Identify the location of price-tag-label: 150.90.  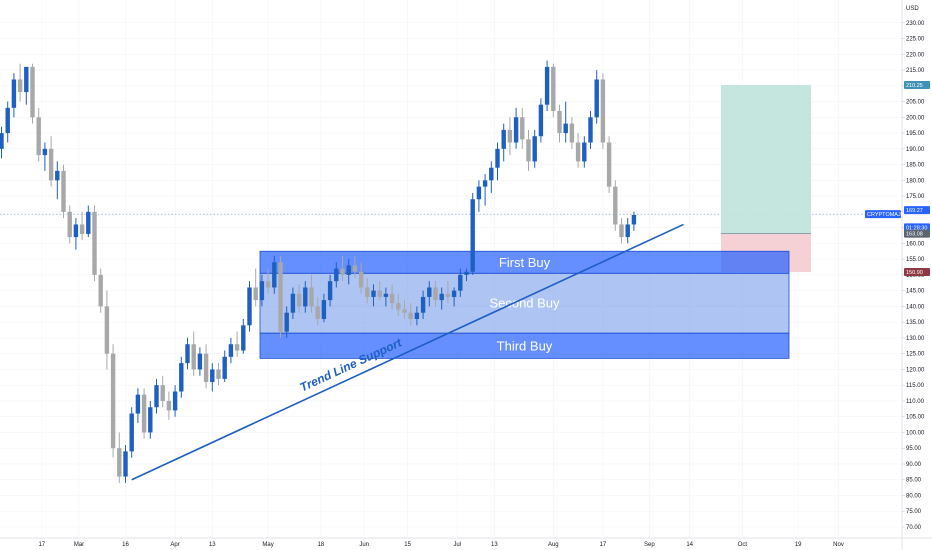
(914, 273).